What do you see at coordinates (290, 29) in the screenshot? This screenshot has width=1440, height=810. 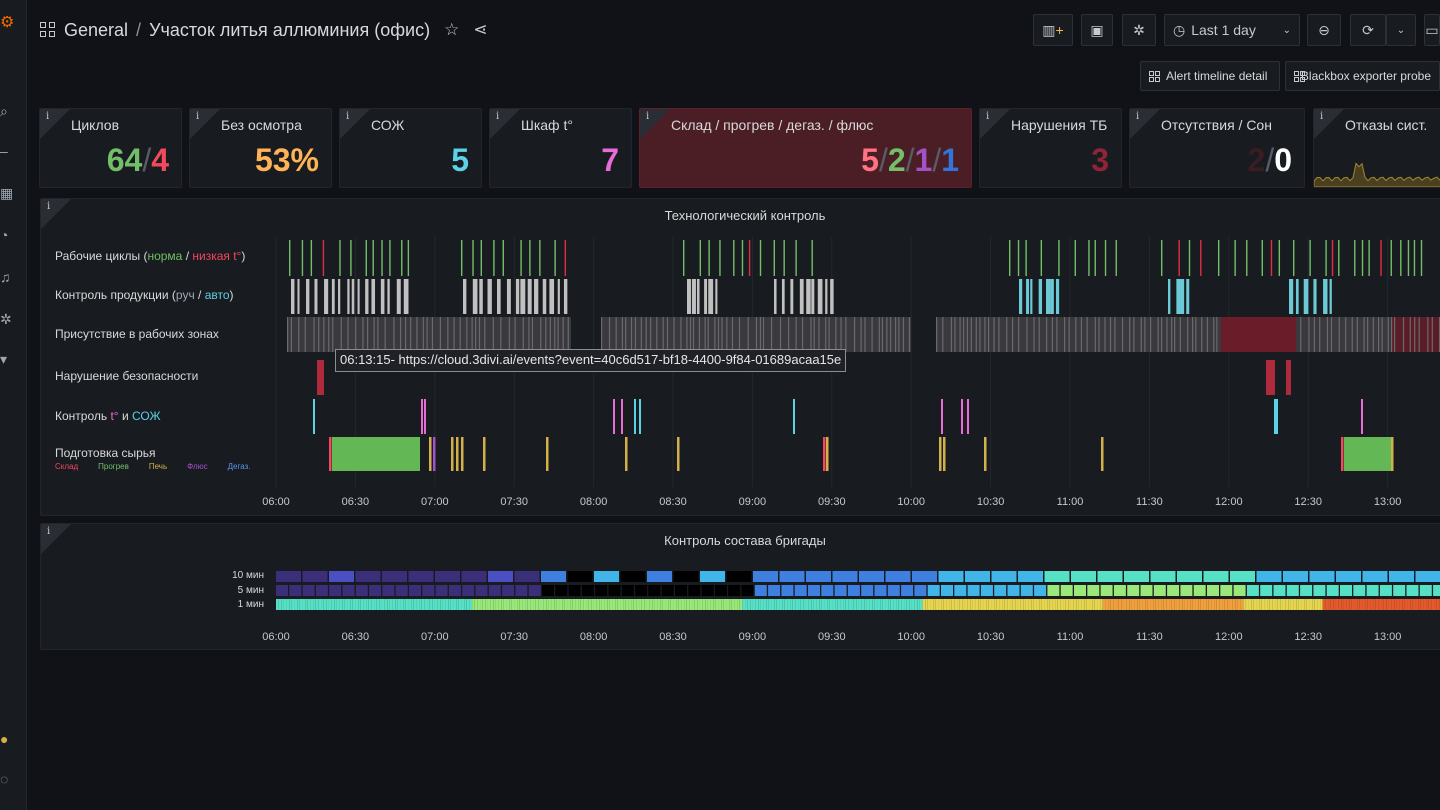 I see `page-title: Участок литья аллюминия (офис)` at bounding box center [290, 29].